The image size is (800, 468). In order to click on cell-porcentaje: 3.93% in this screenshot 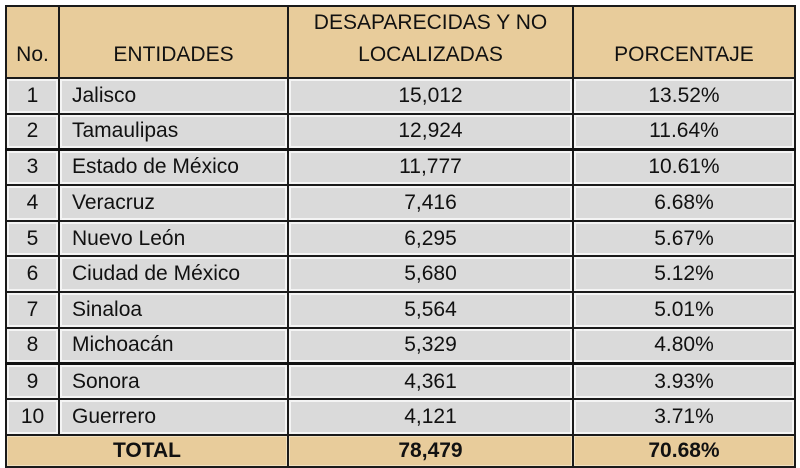, I will do `click(684, 381)`.